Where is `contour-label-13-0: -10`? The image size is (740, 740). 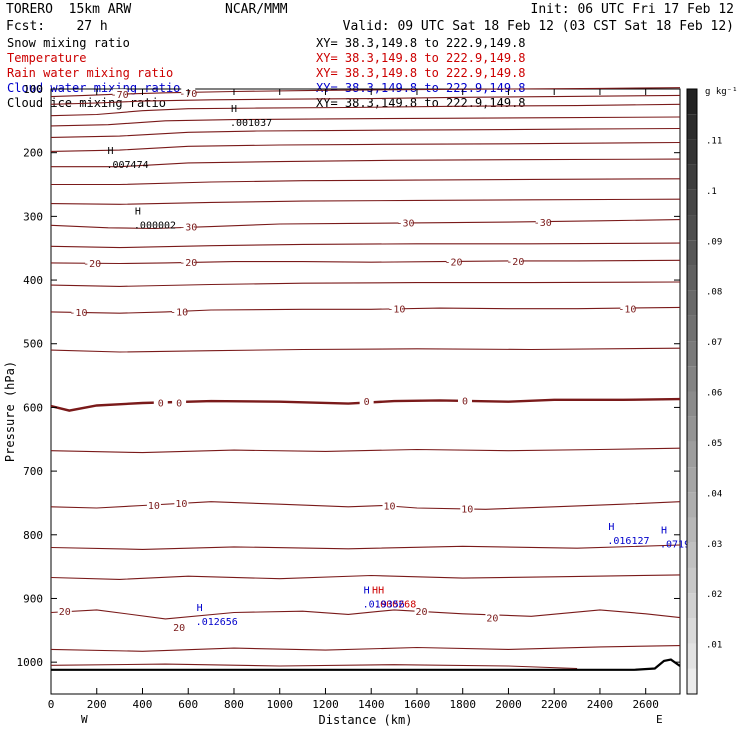
contour-label-13-0: -10 is located at coordinates (78, 313).